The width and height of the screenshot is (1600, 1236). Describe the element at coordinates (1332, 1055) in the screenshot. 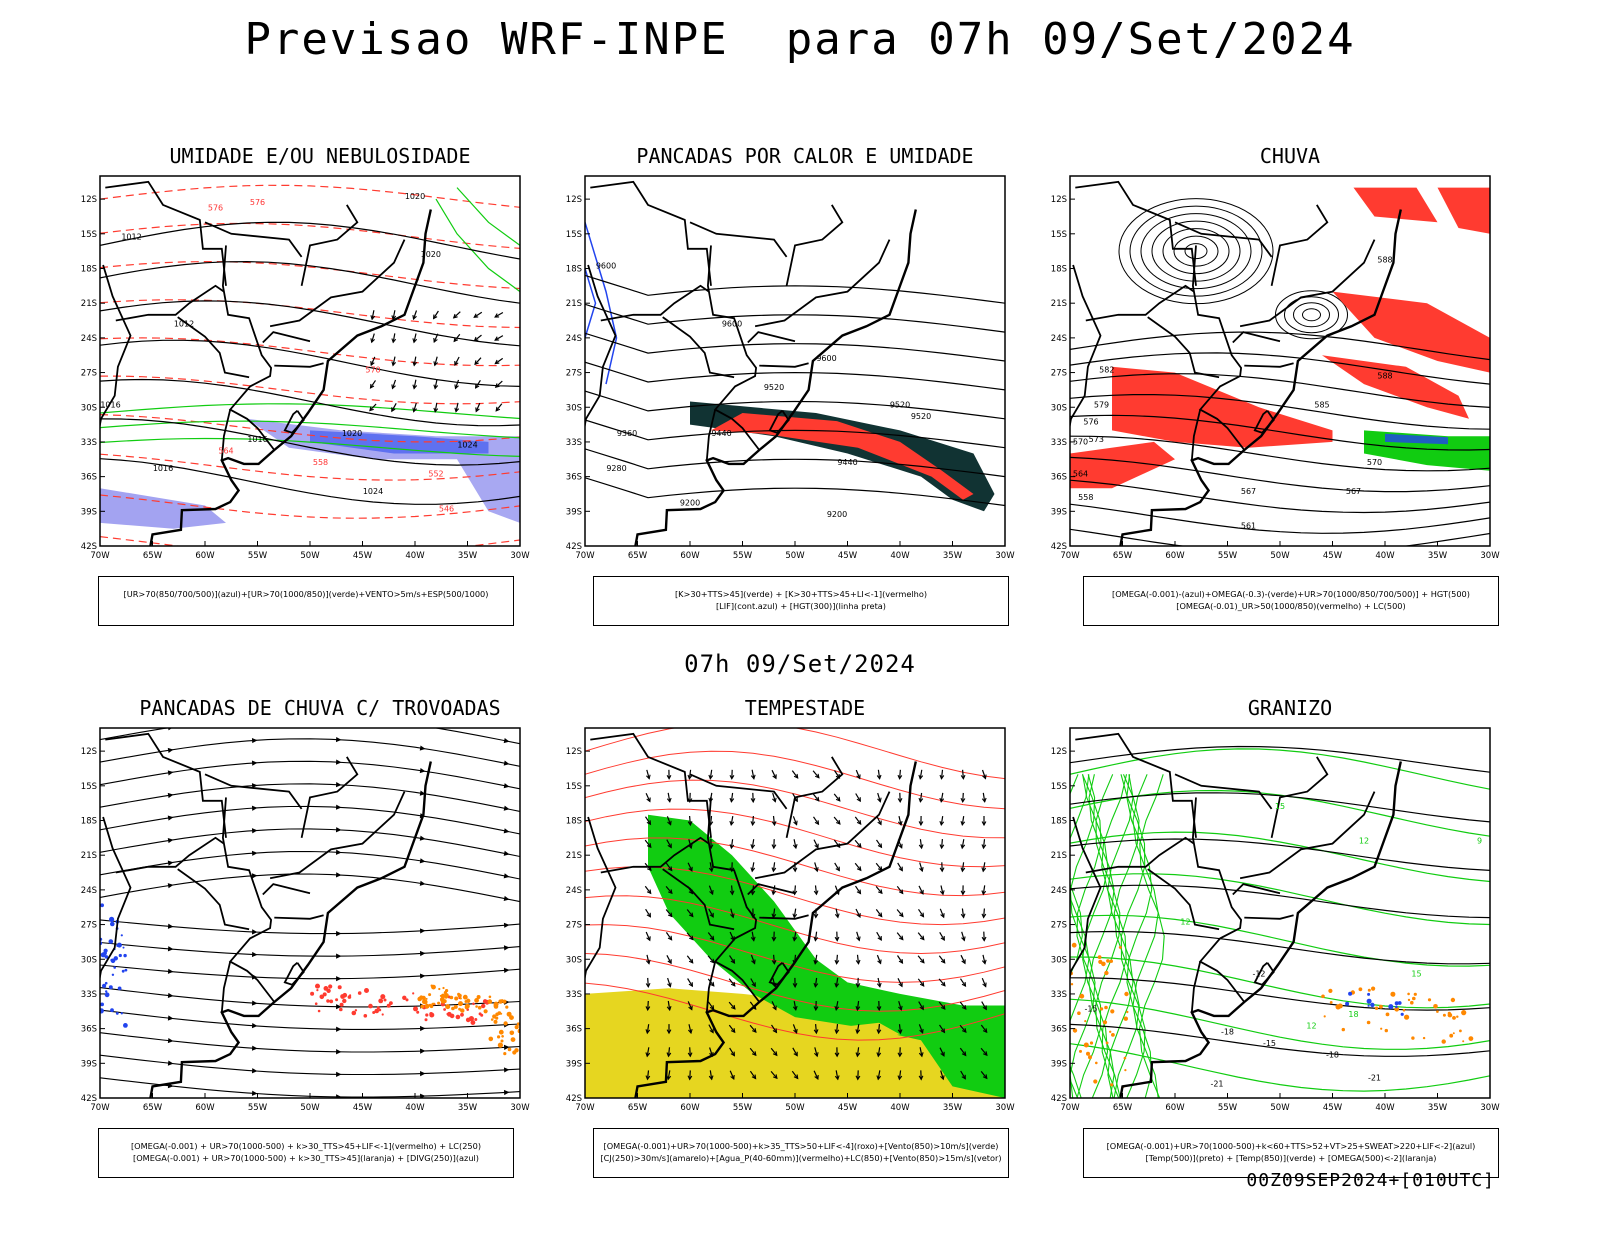

I see `contour-label: -18` at that location.